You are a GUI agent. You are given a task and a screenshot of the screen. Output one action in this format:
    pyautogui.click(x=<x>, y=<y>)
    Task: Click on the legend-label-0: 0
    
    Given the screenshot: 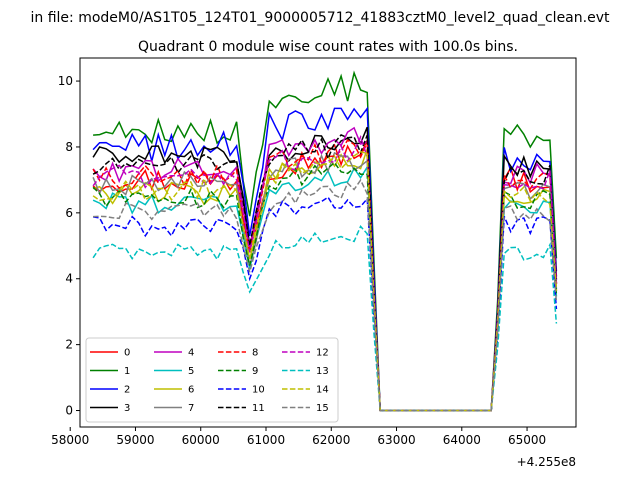 What is the action you would take?
    pyautogui.click(x=127, y=353)
    